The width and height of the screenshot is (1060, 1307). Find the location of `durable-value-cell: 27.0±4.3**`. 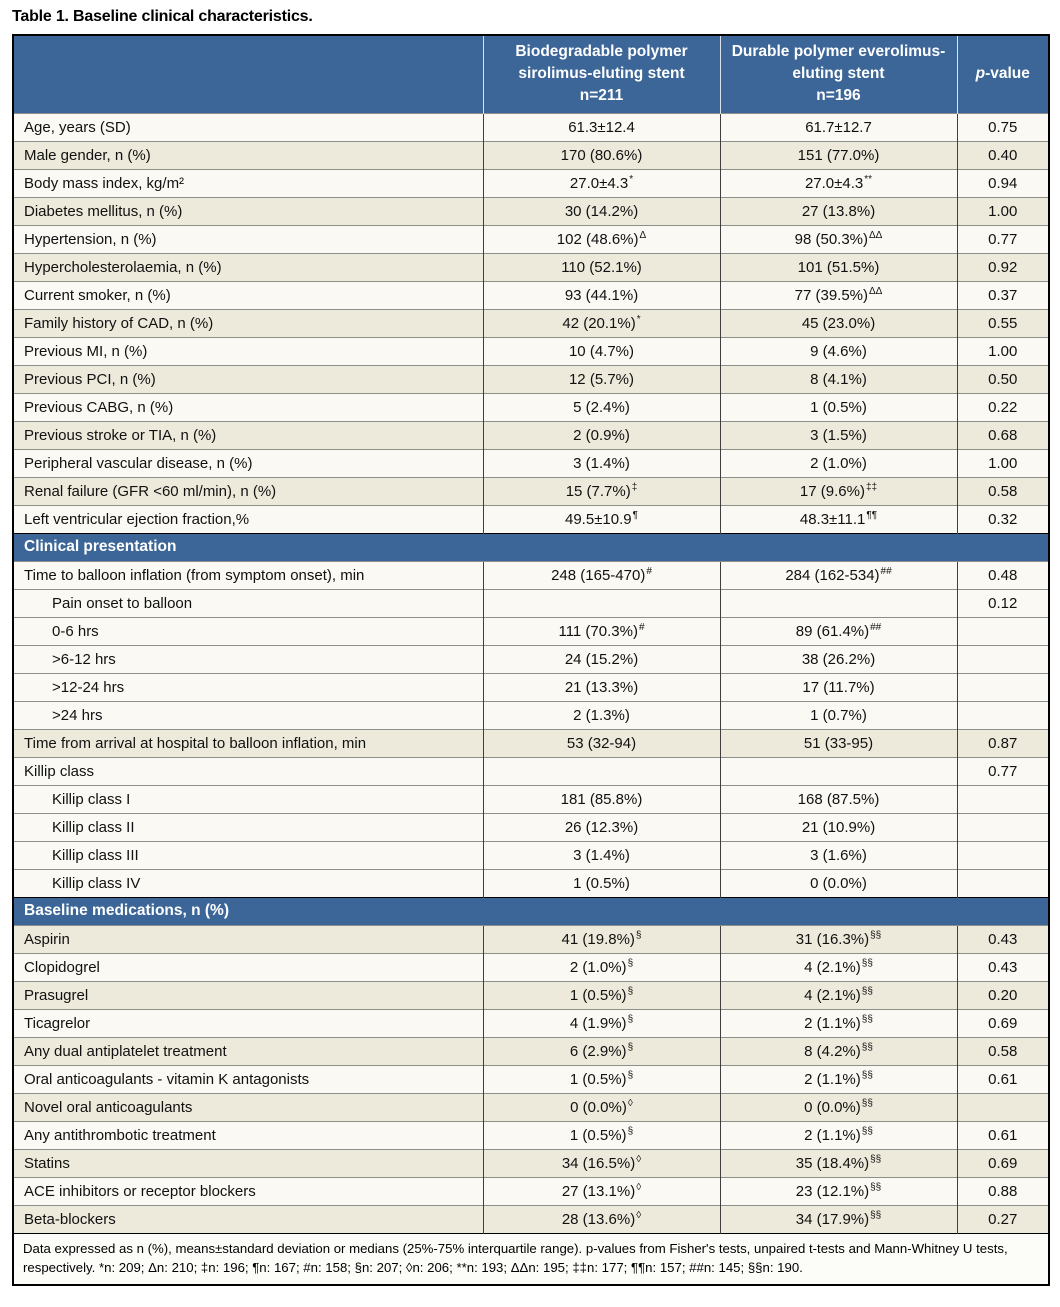

durable-value-cell: 27.0±4.3** is located at coordinates (838, 182).